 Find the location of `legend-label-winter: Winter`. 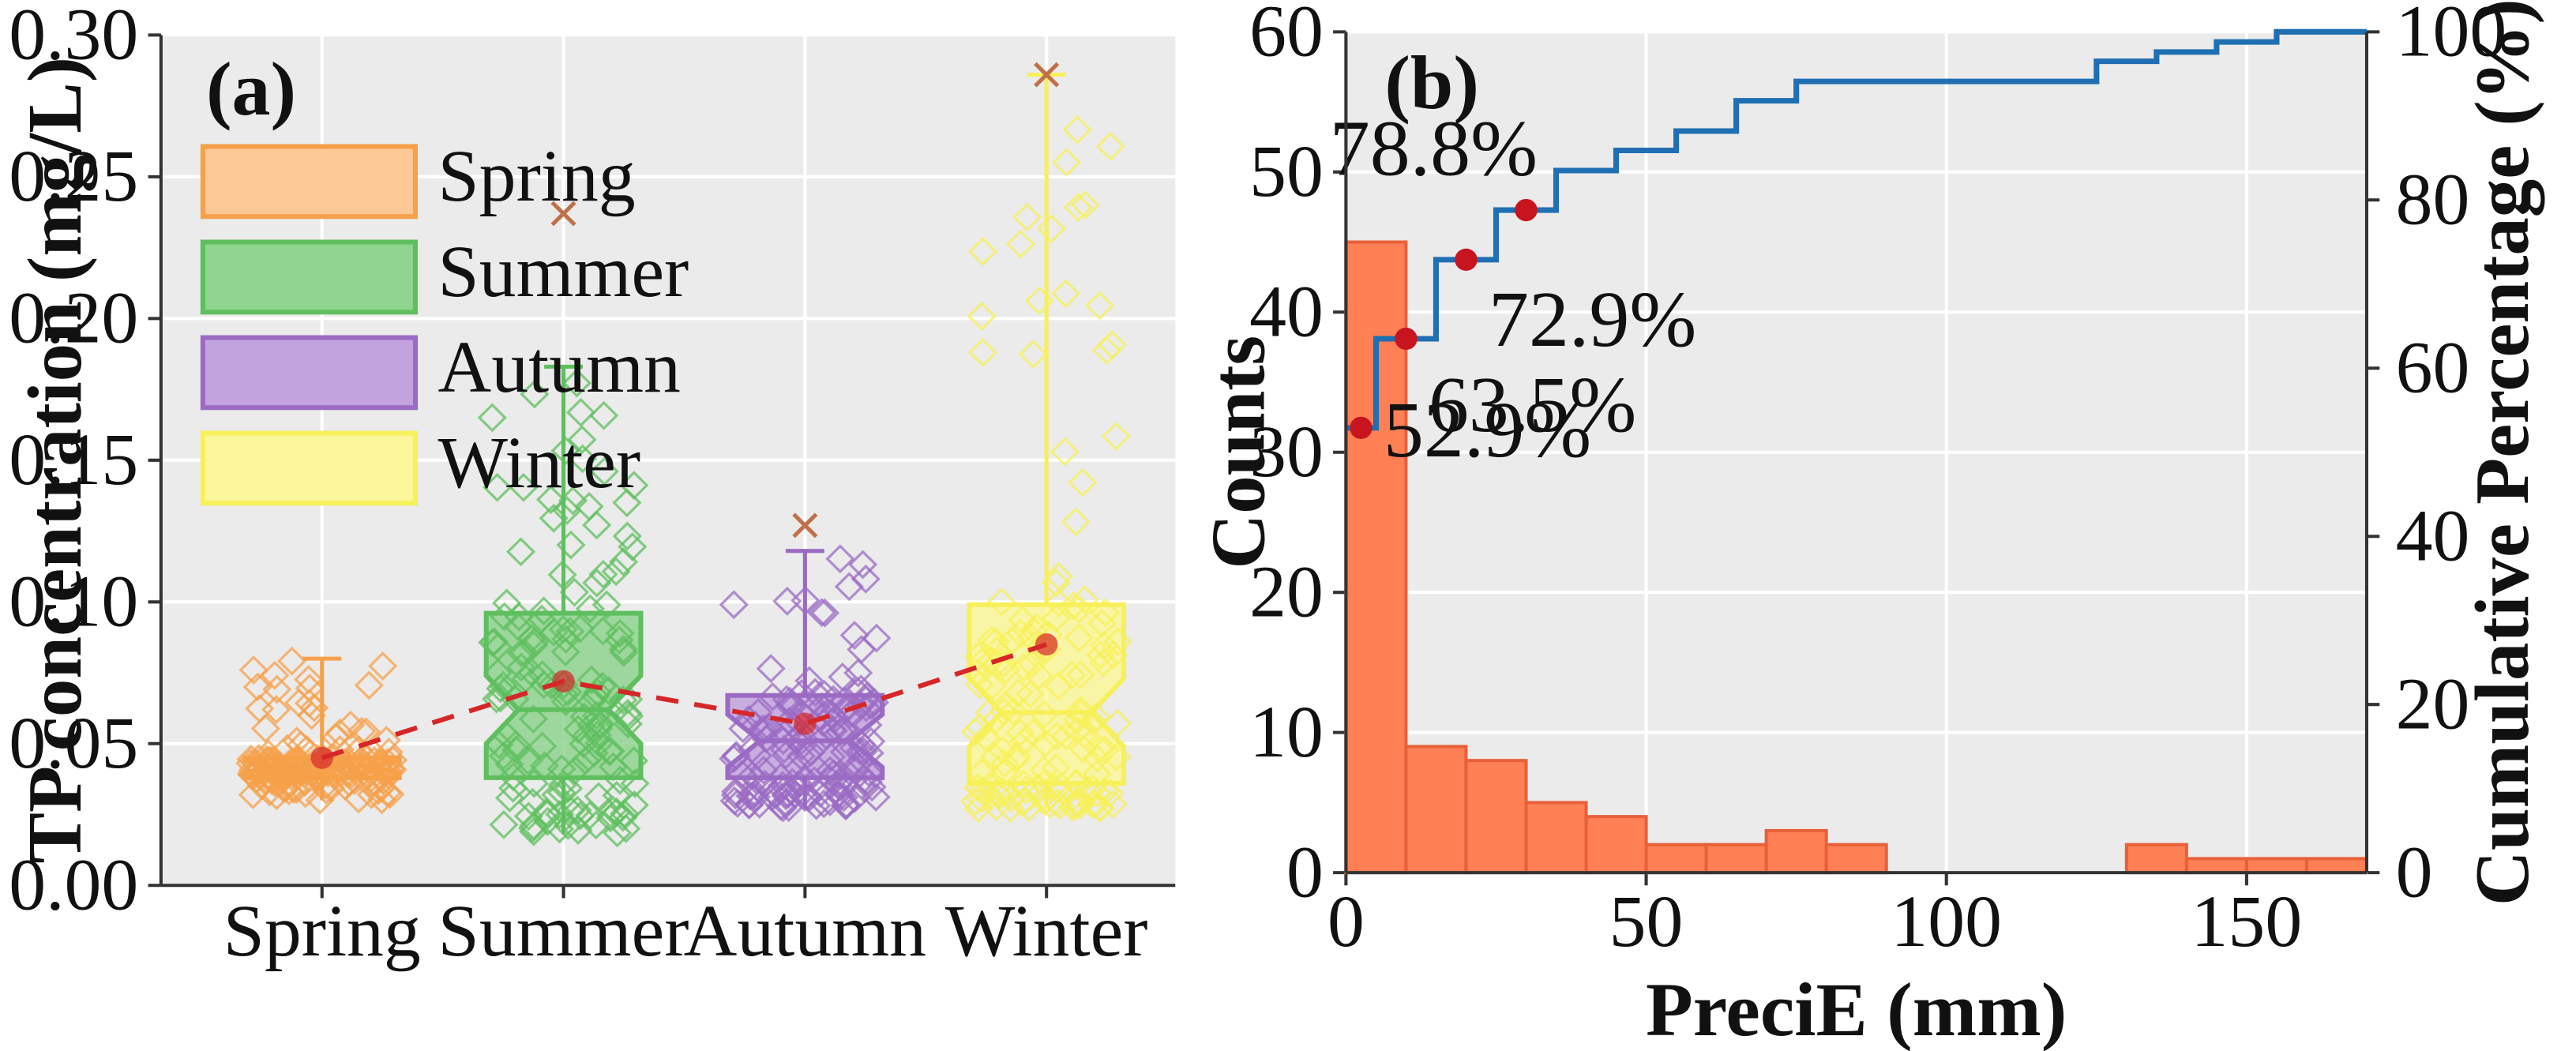

legend-label-winter: Winter is located at coordinates (539, 463).